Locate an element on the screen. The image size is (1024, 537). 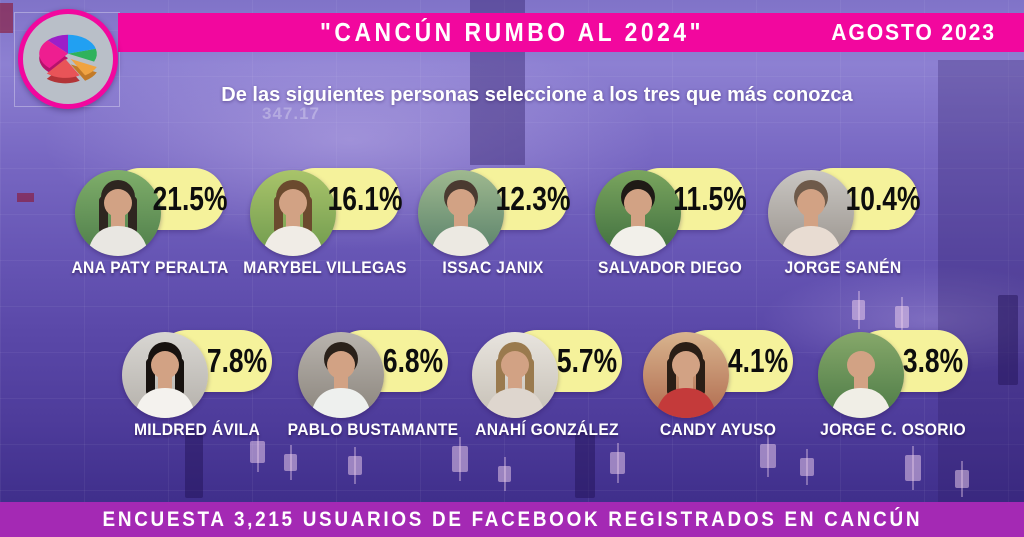
person-name: CANDY AYUSO is located at coordinates (718, 429).